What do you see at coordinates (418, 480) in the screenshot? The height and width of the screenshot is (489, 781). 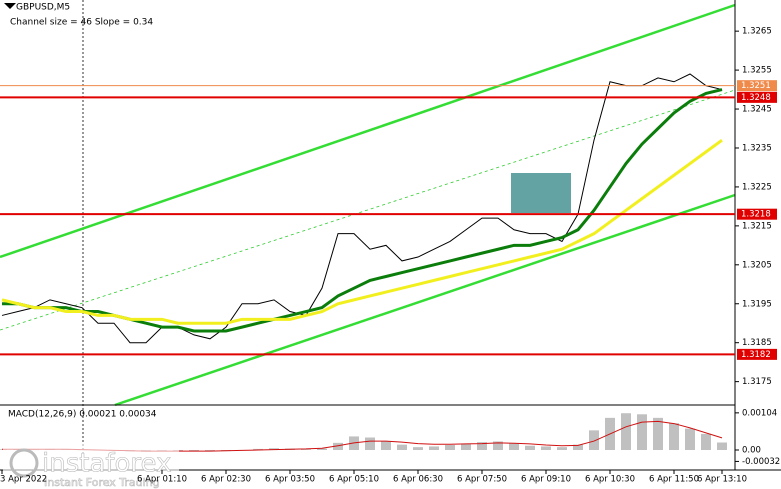 I see `x-tick-label: 6 Apr 06:30` at bounding box center [418, 480].